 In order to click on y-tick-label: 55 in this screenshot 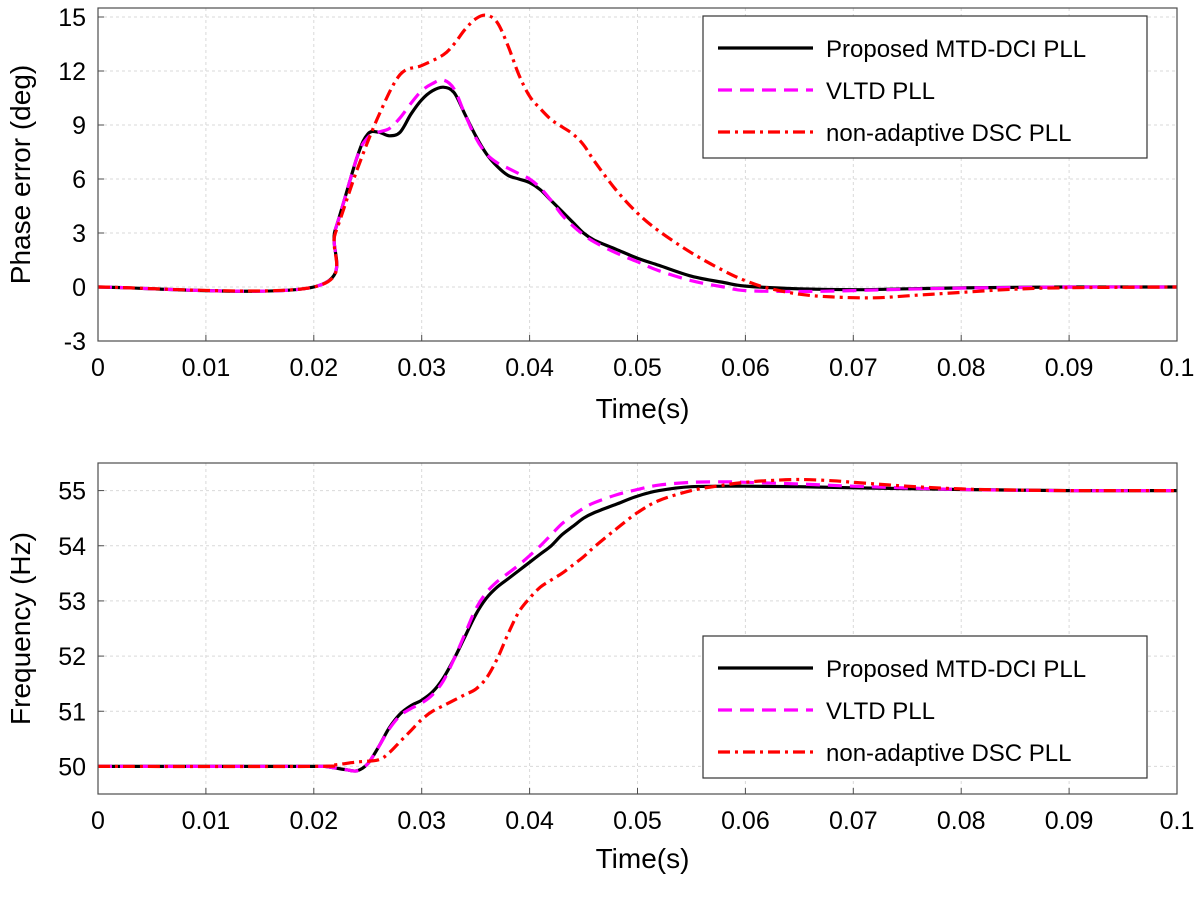, I will do `click(72, 492)`.